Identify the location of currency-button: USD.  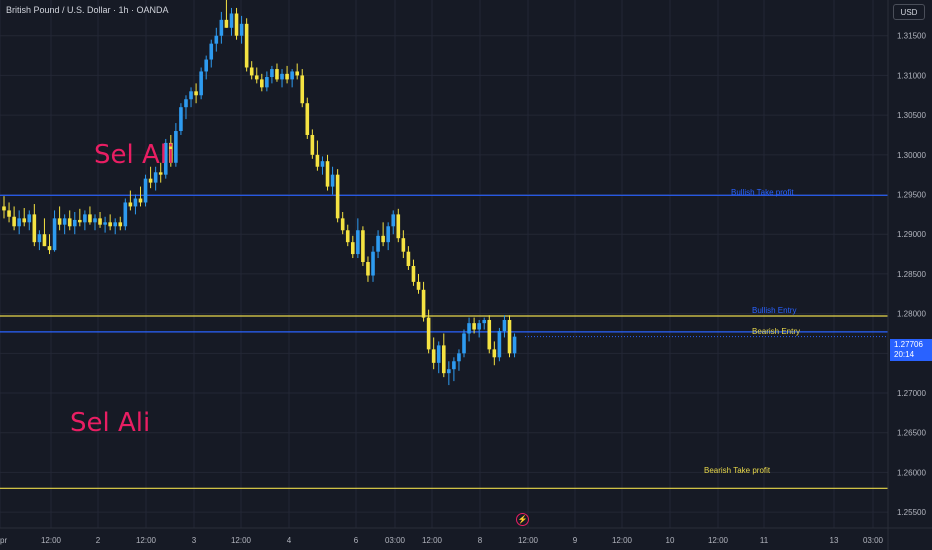
(909, 12).